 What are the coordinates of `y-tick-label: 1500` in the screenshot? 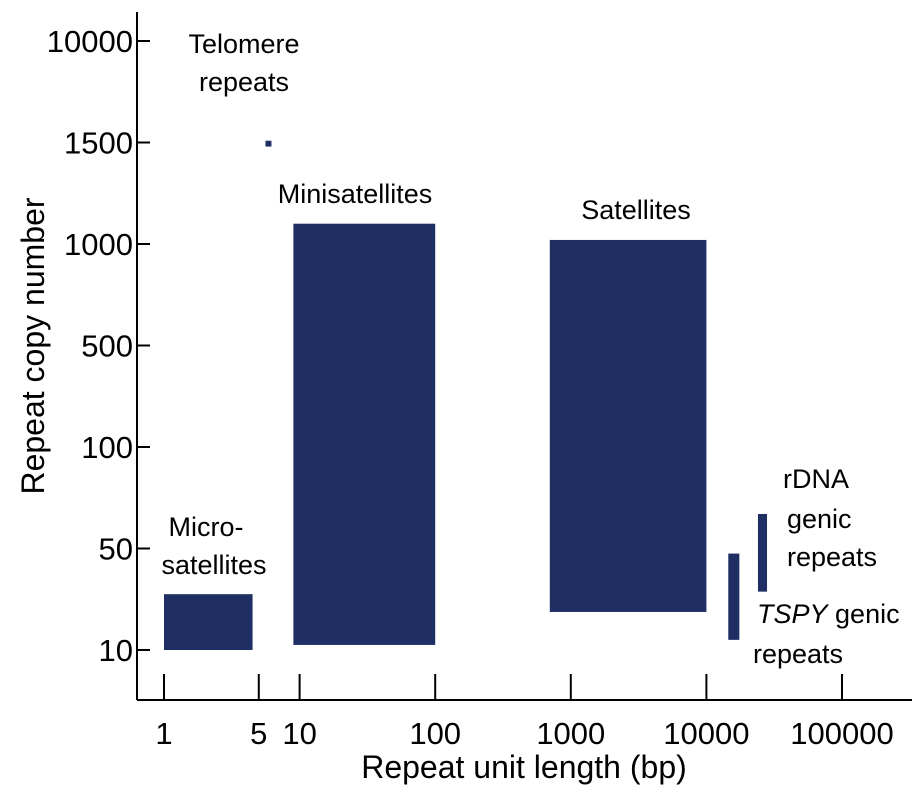 It's located at (98, 143).